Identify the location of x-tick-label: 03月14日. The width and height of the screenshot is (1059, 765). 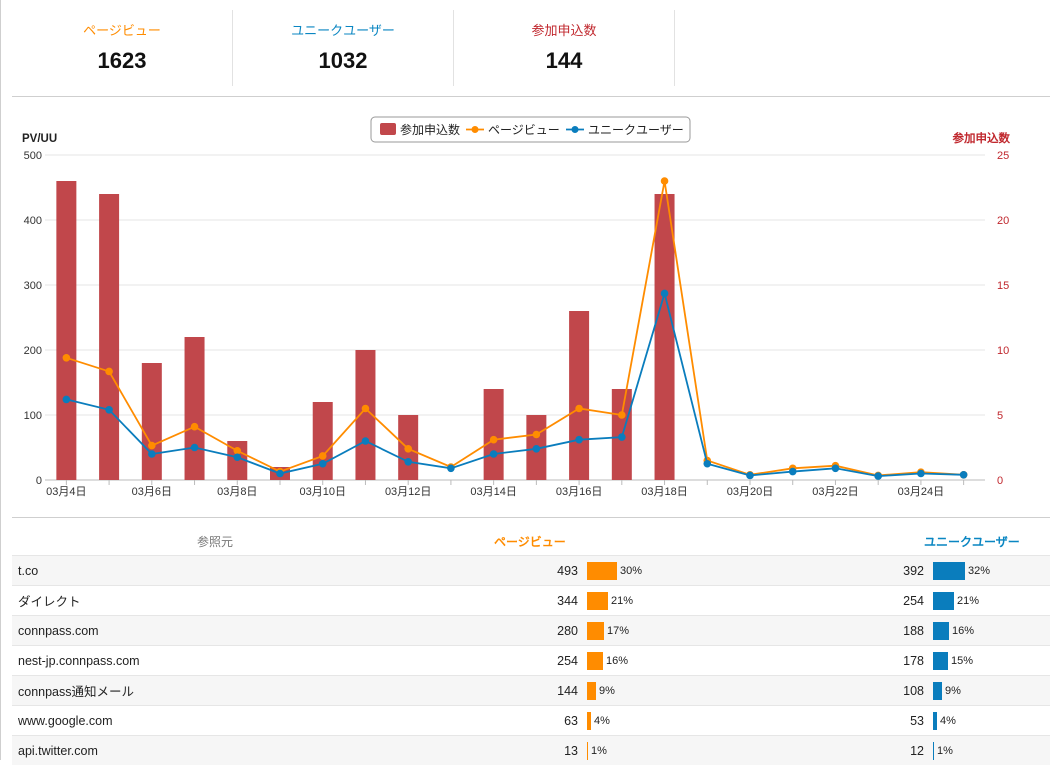
(493, 492).